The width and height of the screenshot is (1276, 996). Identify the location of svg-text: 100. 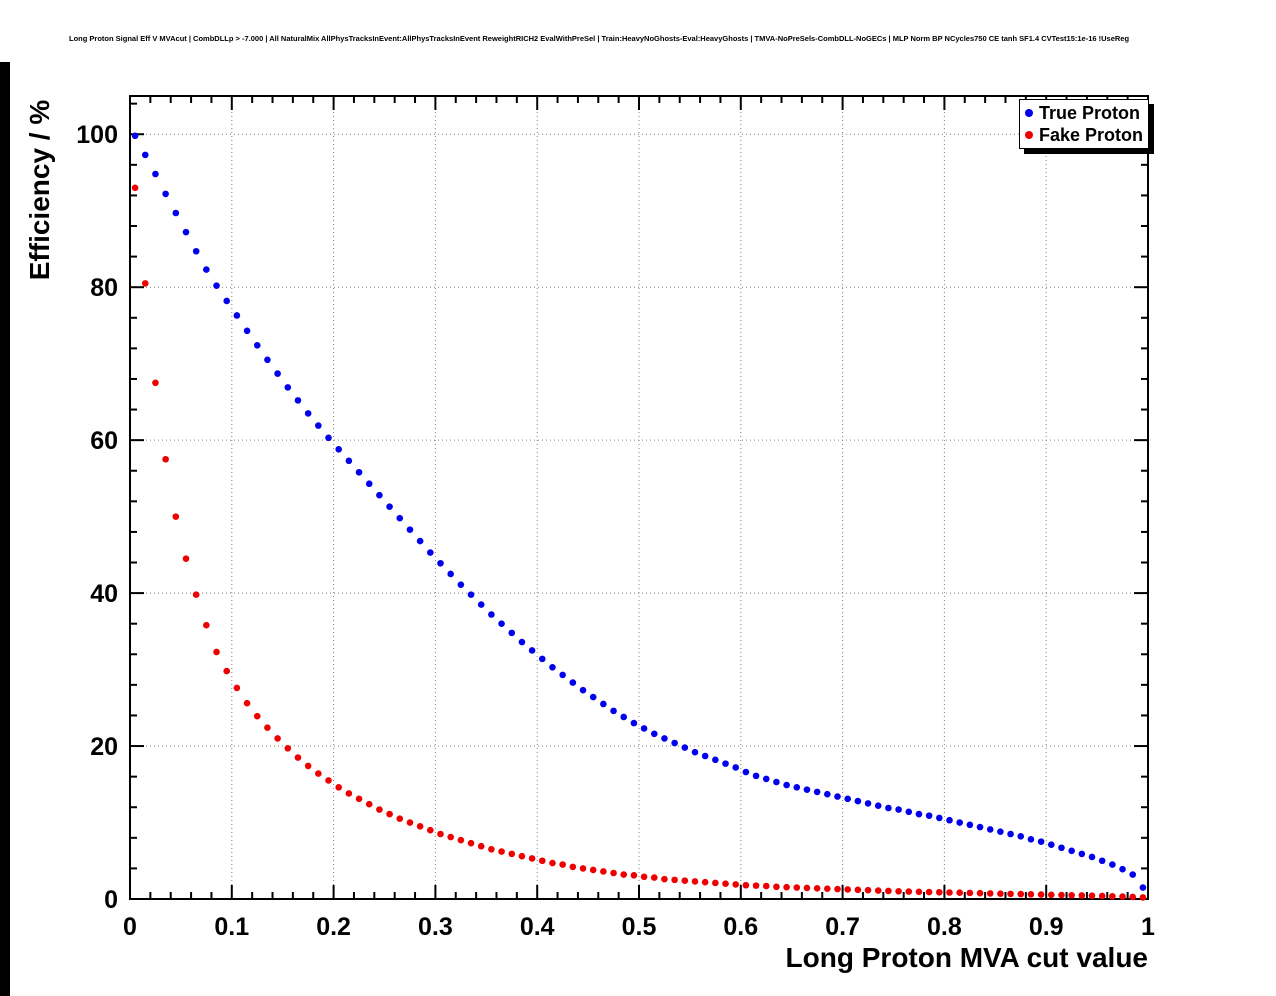
(97, 135).